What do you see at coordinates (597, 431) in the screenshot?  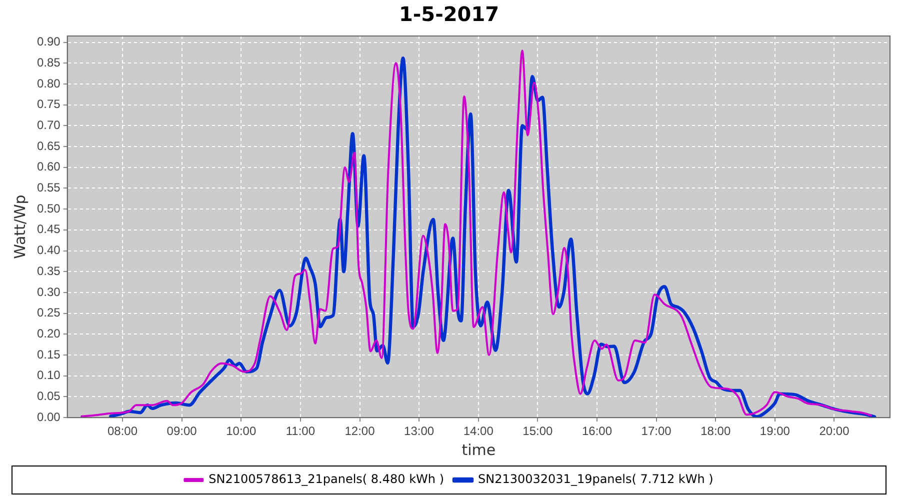 I see `x-tick-label: 16:00` at bounding box center [597, 431].